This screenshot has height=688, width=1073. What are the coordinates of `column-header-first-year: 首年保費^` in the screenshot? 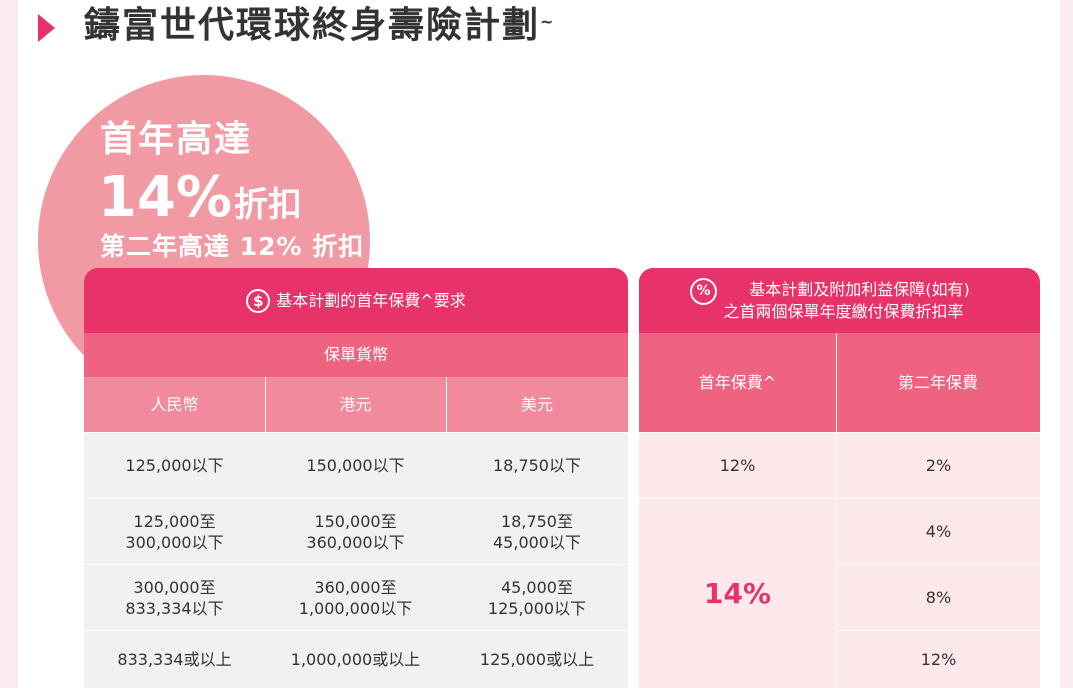 It's located at (737, 382).